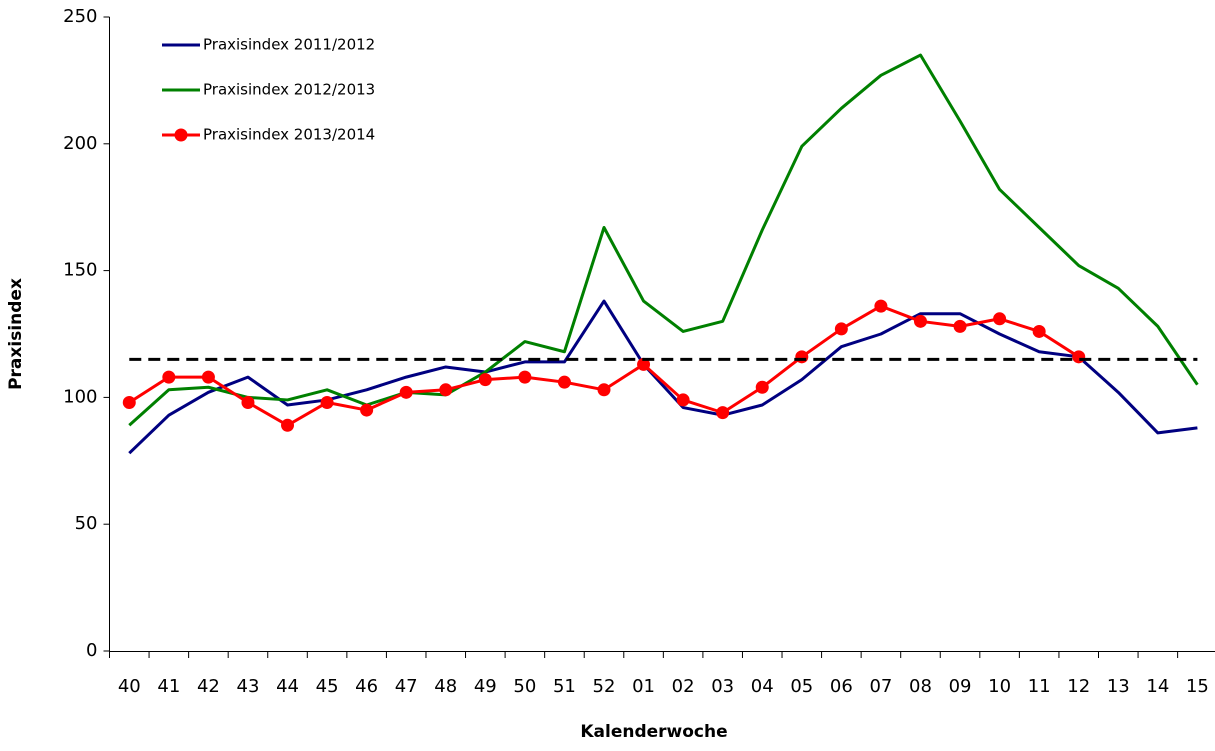 The height and width of the screenshot is (751, 1215). What do you see at coordinates (841, 686) in the screenshot?
I see `x-tick-label: 06` at bounding box center [841, 686].